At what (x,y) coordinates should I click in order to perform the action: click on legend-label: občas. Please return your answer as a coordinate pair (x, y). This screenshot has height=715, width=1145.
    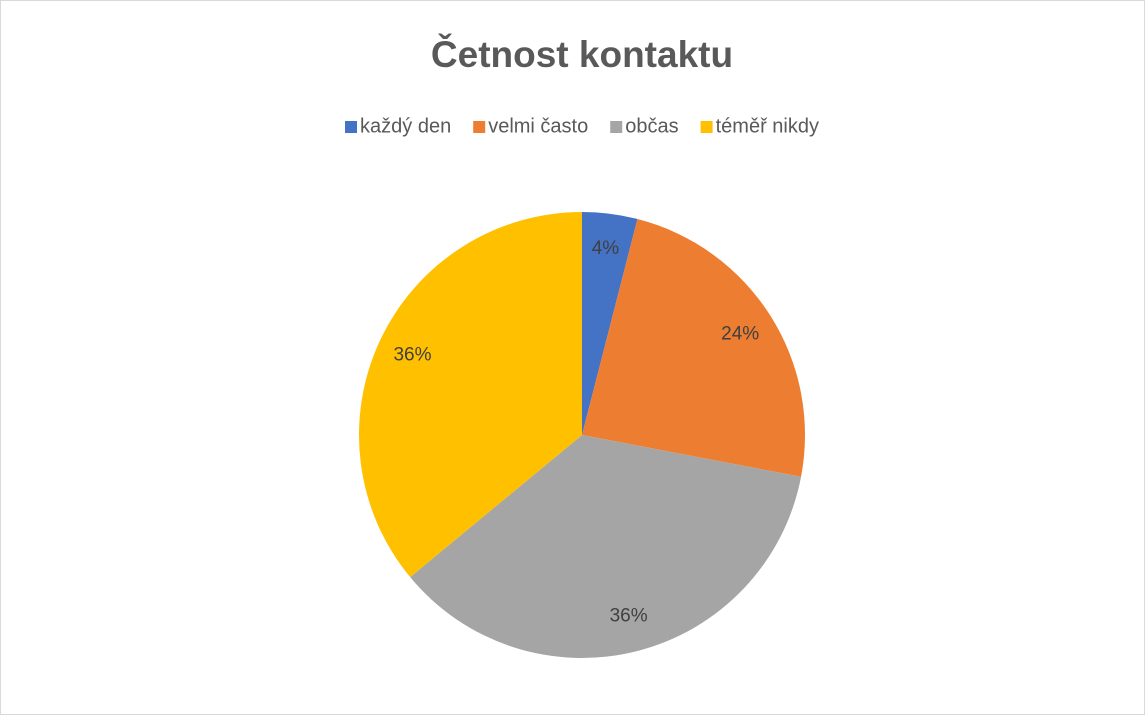
    Looking at the image, I should click on (651, 126).